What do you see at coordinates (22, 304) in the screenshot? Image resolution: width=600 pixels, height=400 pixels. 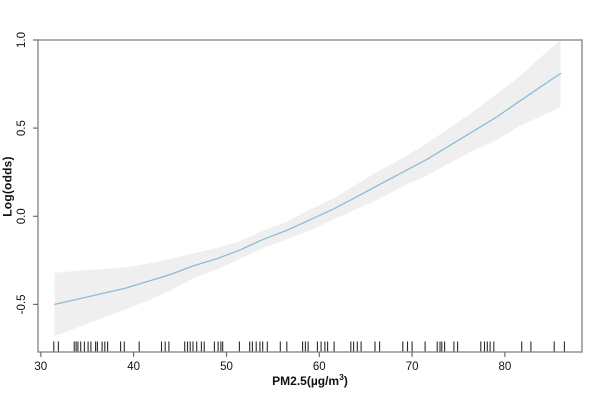 I see `y-tick-label: -0.5` at bounding box center [22, 304].